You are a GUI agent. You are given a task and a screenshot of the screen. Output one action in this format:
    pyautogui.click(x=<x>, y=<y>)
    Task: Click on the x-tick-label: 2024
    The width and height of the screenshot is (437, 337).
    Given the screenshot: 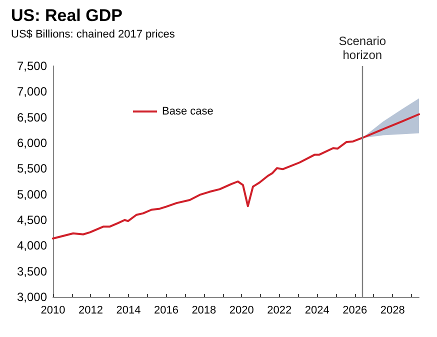 What is the action you would take?
    pyautogui.click(x=317, y=310)
    